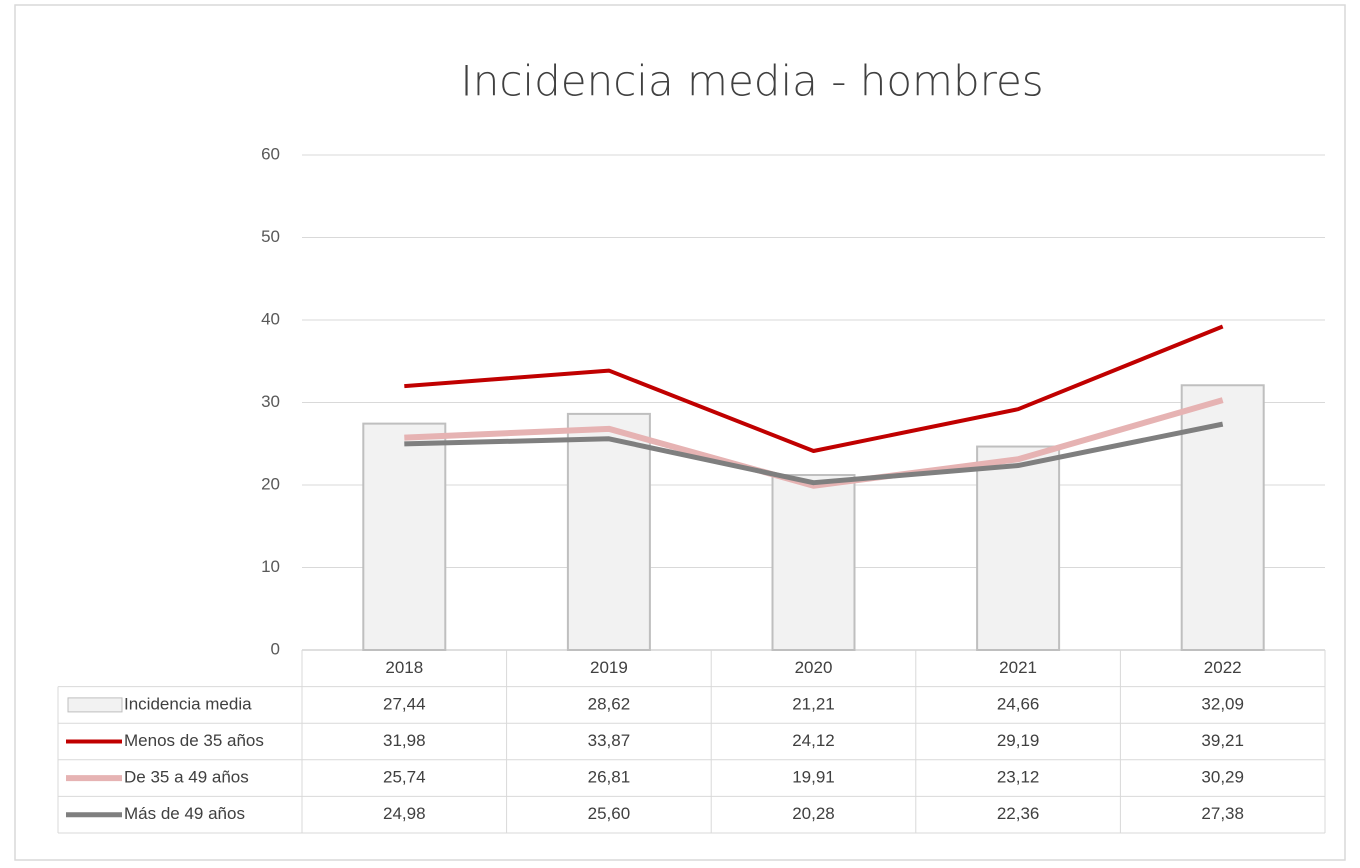 Image resolution: width=1360 pixels, height=868 pixels. What do you see at coordinates (1018, 813) in the screenshot?
I see `table-value: 22,36` at bounding box center [1018, 813].